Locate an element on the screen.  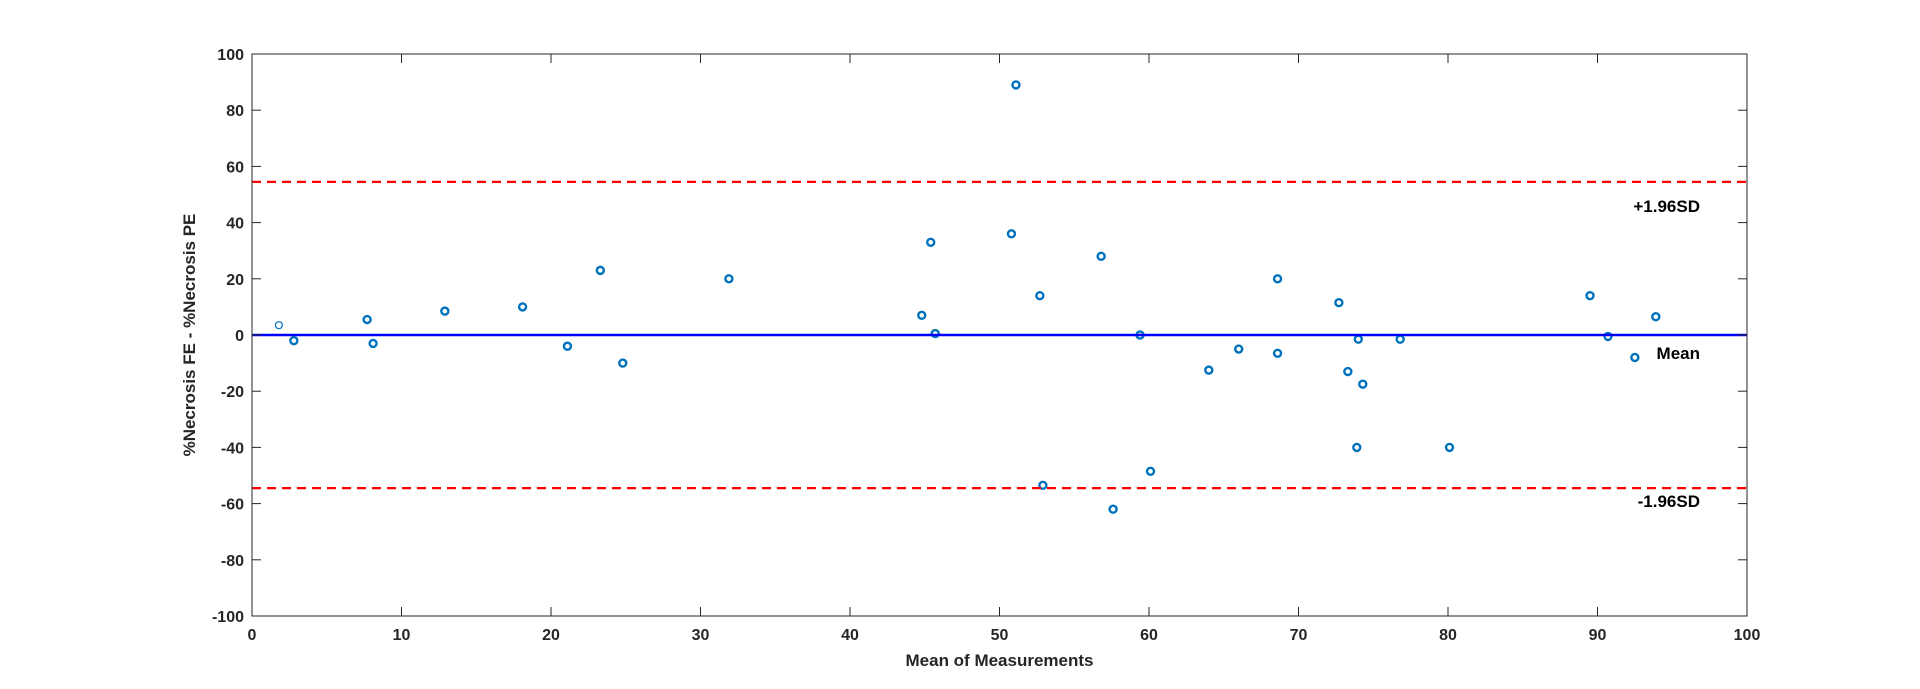
x-tick-label: 40 is located at coordinates (850, 635).